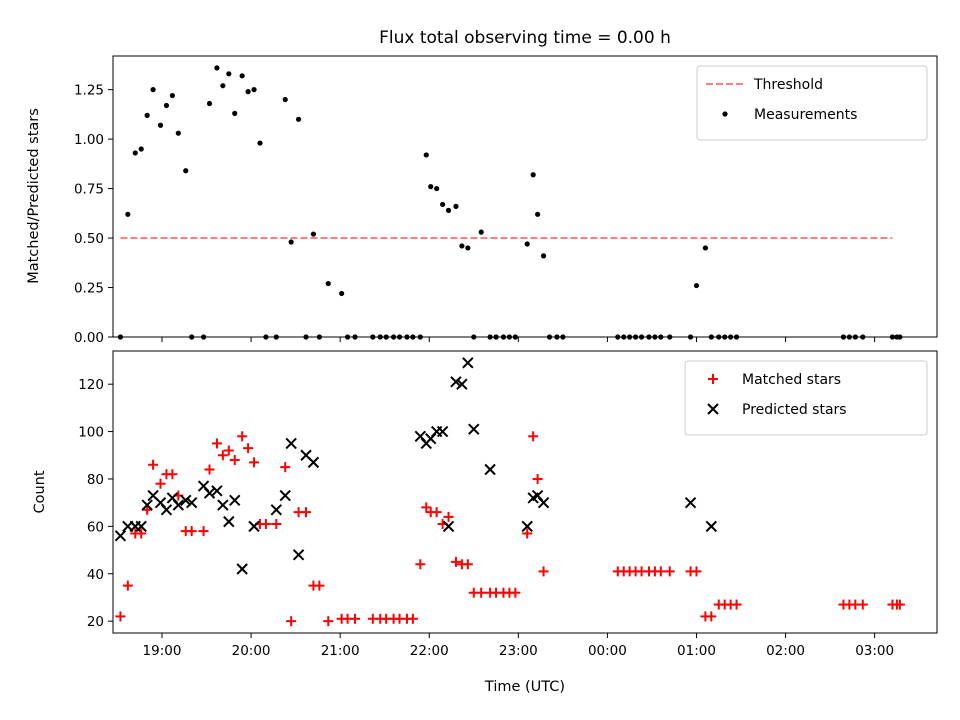  What do you see at coordinates (524, 687) in the screenshot?
I see `bottom-x-axis-label: Time (UTC)` at bounding box center [524, 687].